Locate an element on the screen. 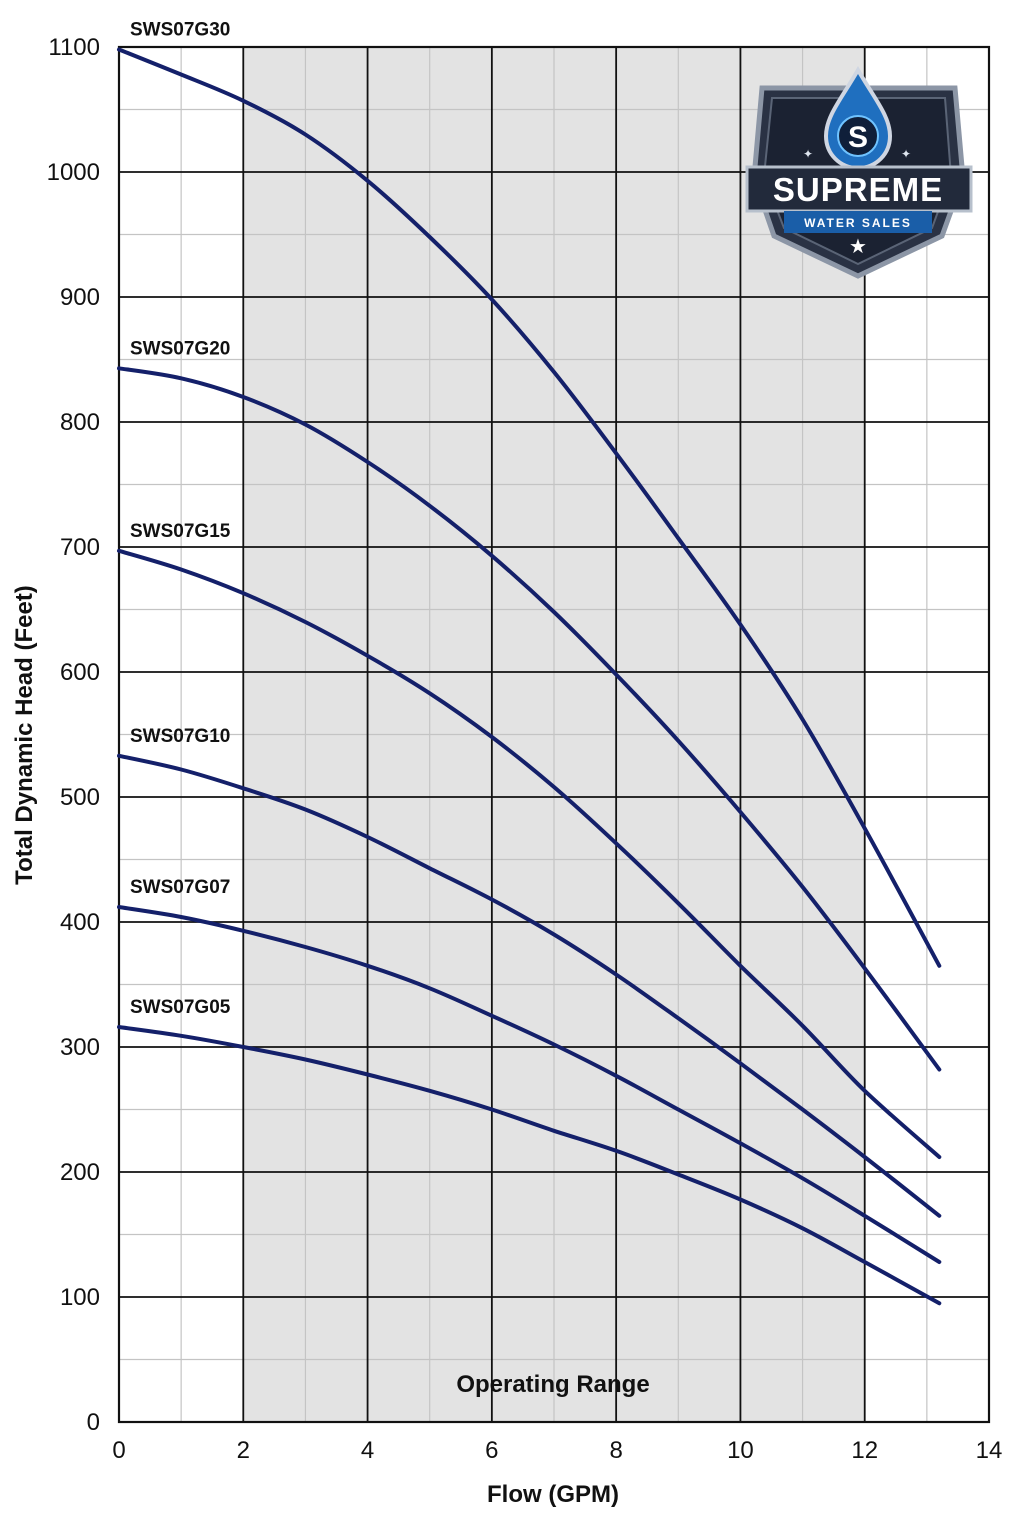 This screenshot has height=1537, width=1023. x-tick-label: 2 is located at coordinates (243, 1450).